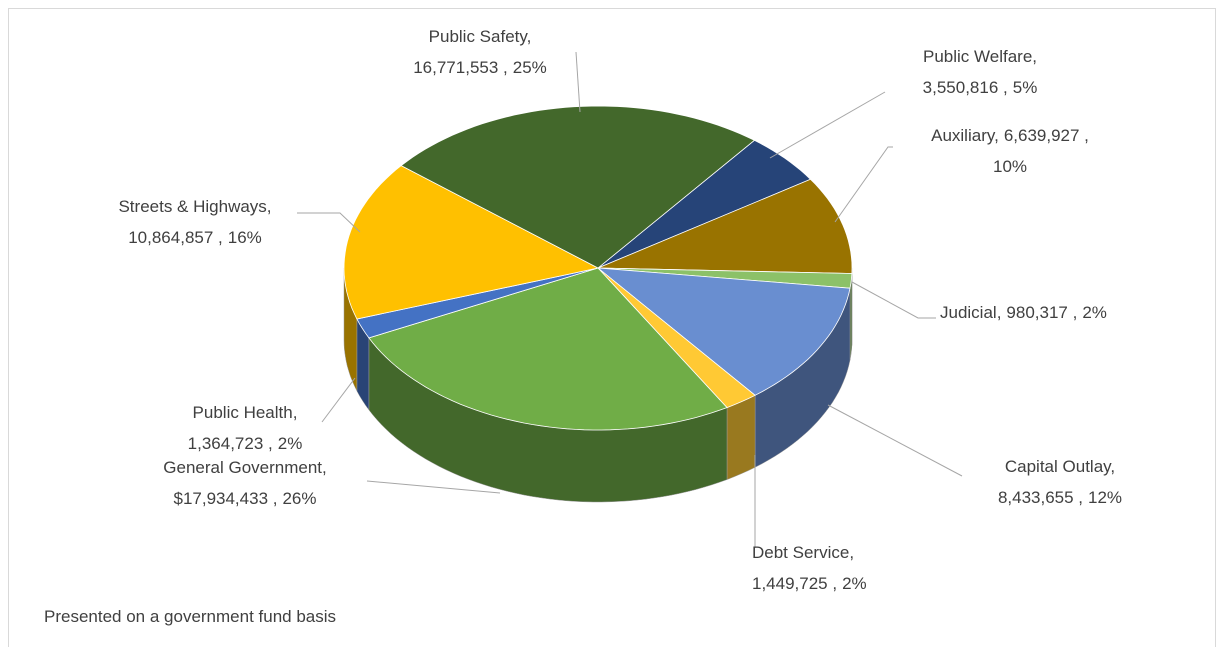 This screenshot has height=647, width=1225. Describe the element at coordinates (244, 483) in the screenshot. I see `data-label: General Government, $17,934,433 , 26%` at that location.